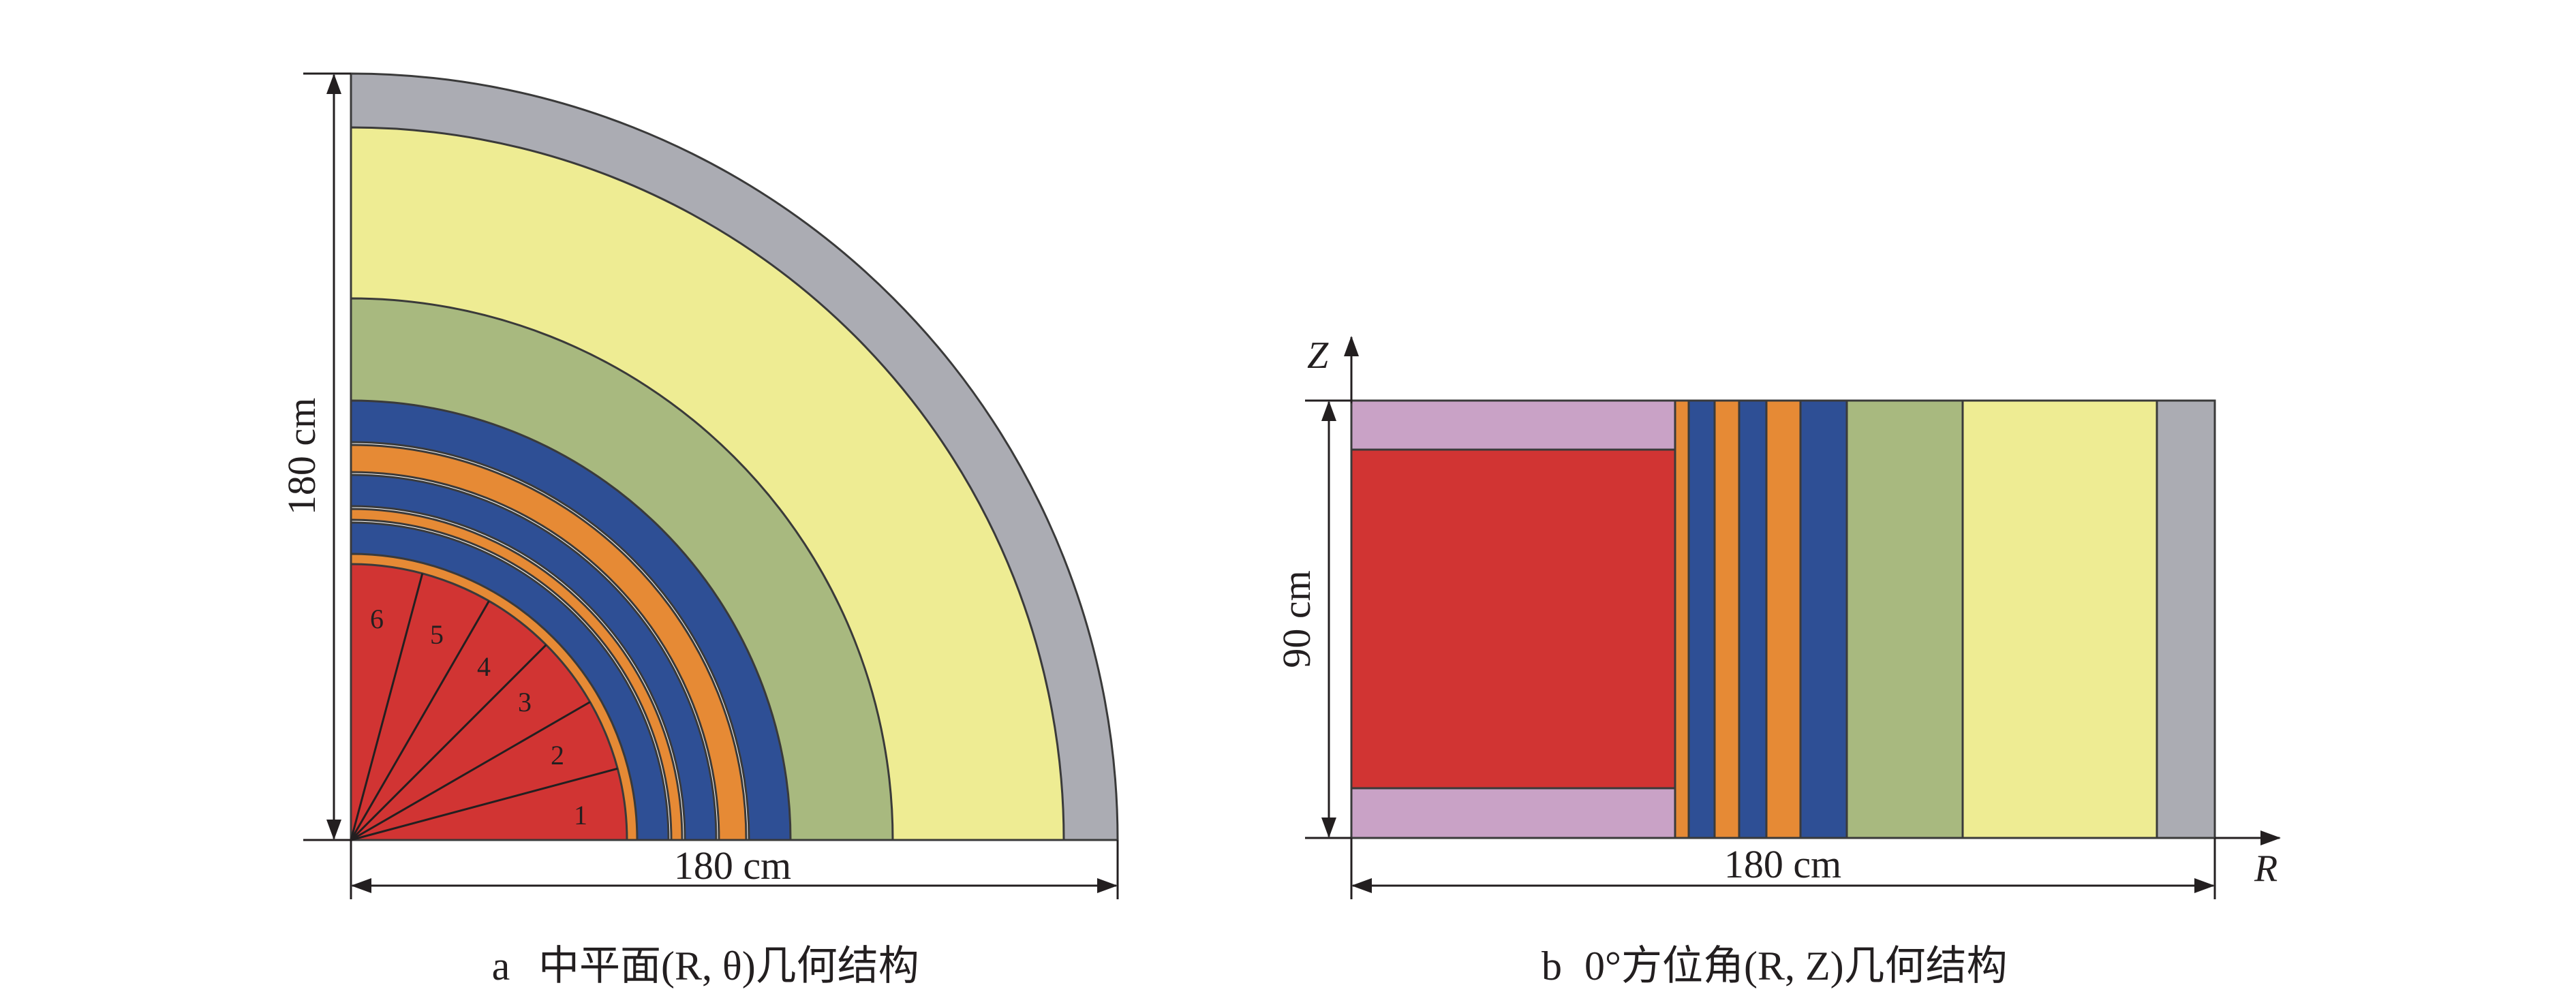 Image resolution: width=2576 pixels, height=996 pixels. What do you see at coordinates (2266, 868) in the screenshot?
I see `r-axis-label: R` at bounding box center [2266, 868].